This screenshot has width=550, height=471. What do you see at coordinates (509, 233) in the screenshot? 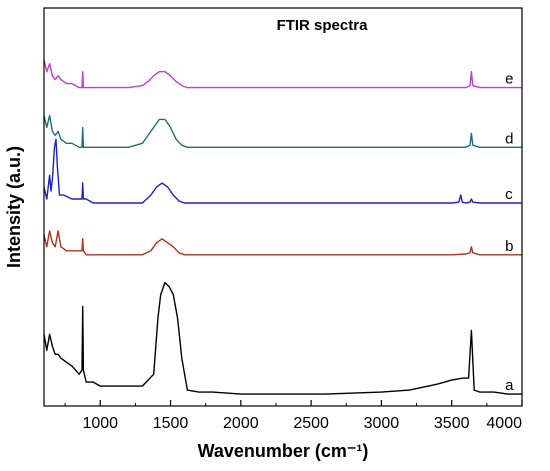
I see `series-label-layer: a b c d e` at bounding box center [509, 233].